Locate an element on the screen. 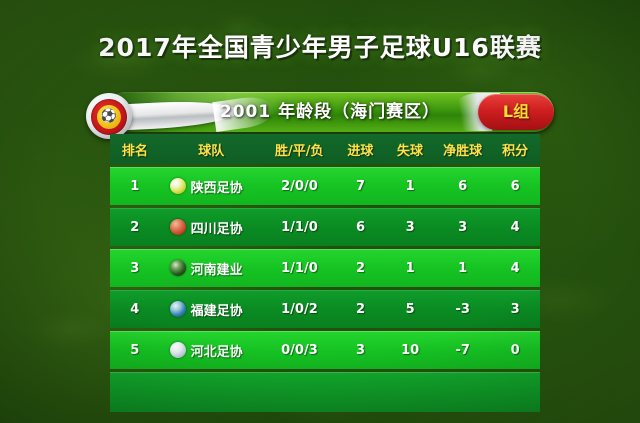 Image resolution: width=640 pixels, height=423 pixels. henan-jianye-logo-icon is located at coordinates (177, 268).